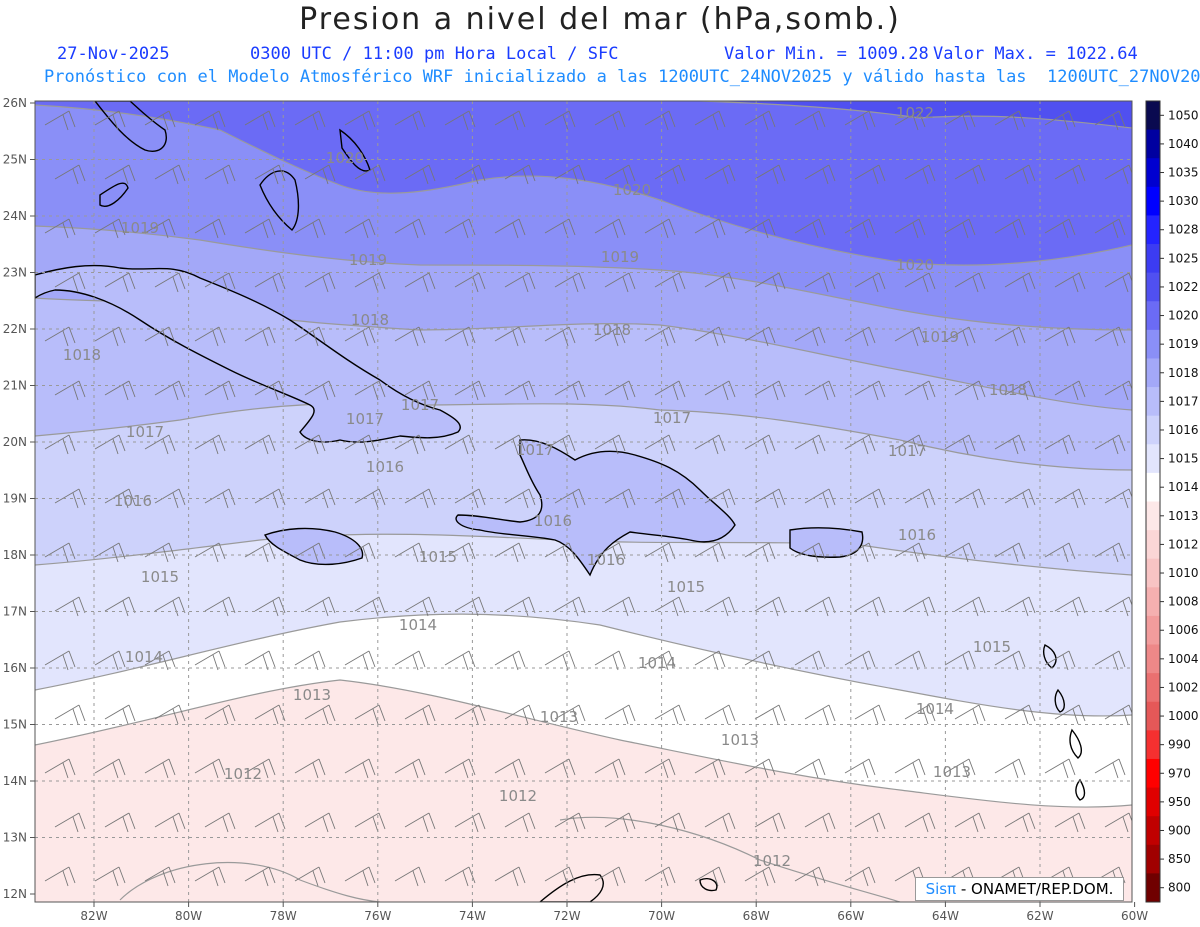 The image size is (1200, 927). Describe the element at coordinates (15, 555) in the screenshot. I see `lat-label: 18N` at that location.